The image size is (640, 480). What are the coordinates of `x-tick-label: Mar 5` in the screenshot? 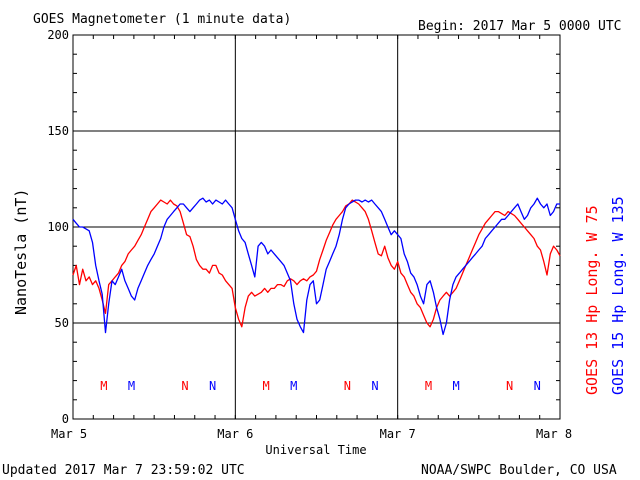 It's located at (69, 434).